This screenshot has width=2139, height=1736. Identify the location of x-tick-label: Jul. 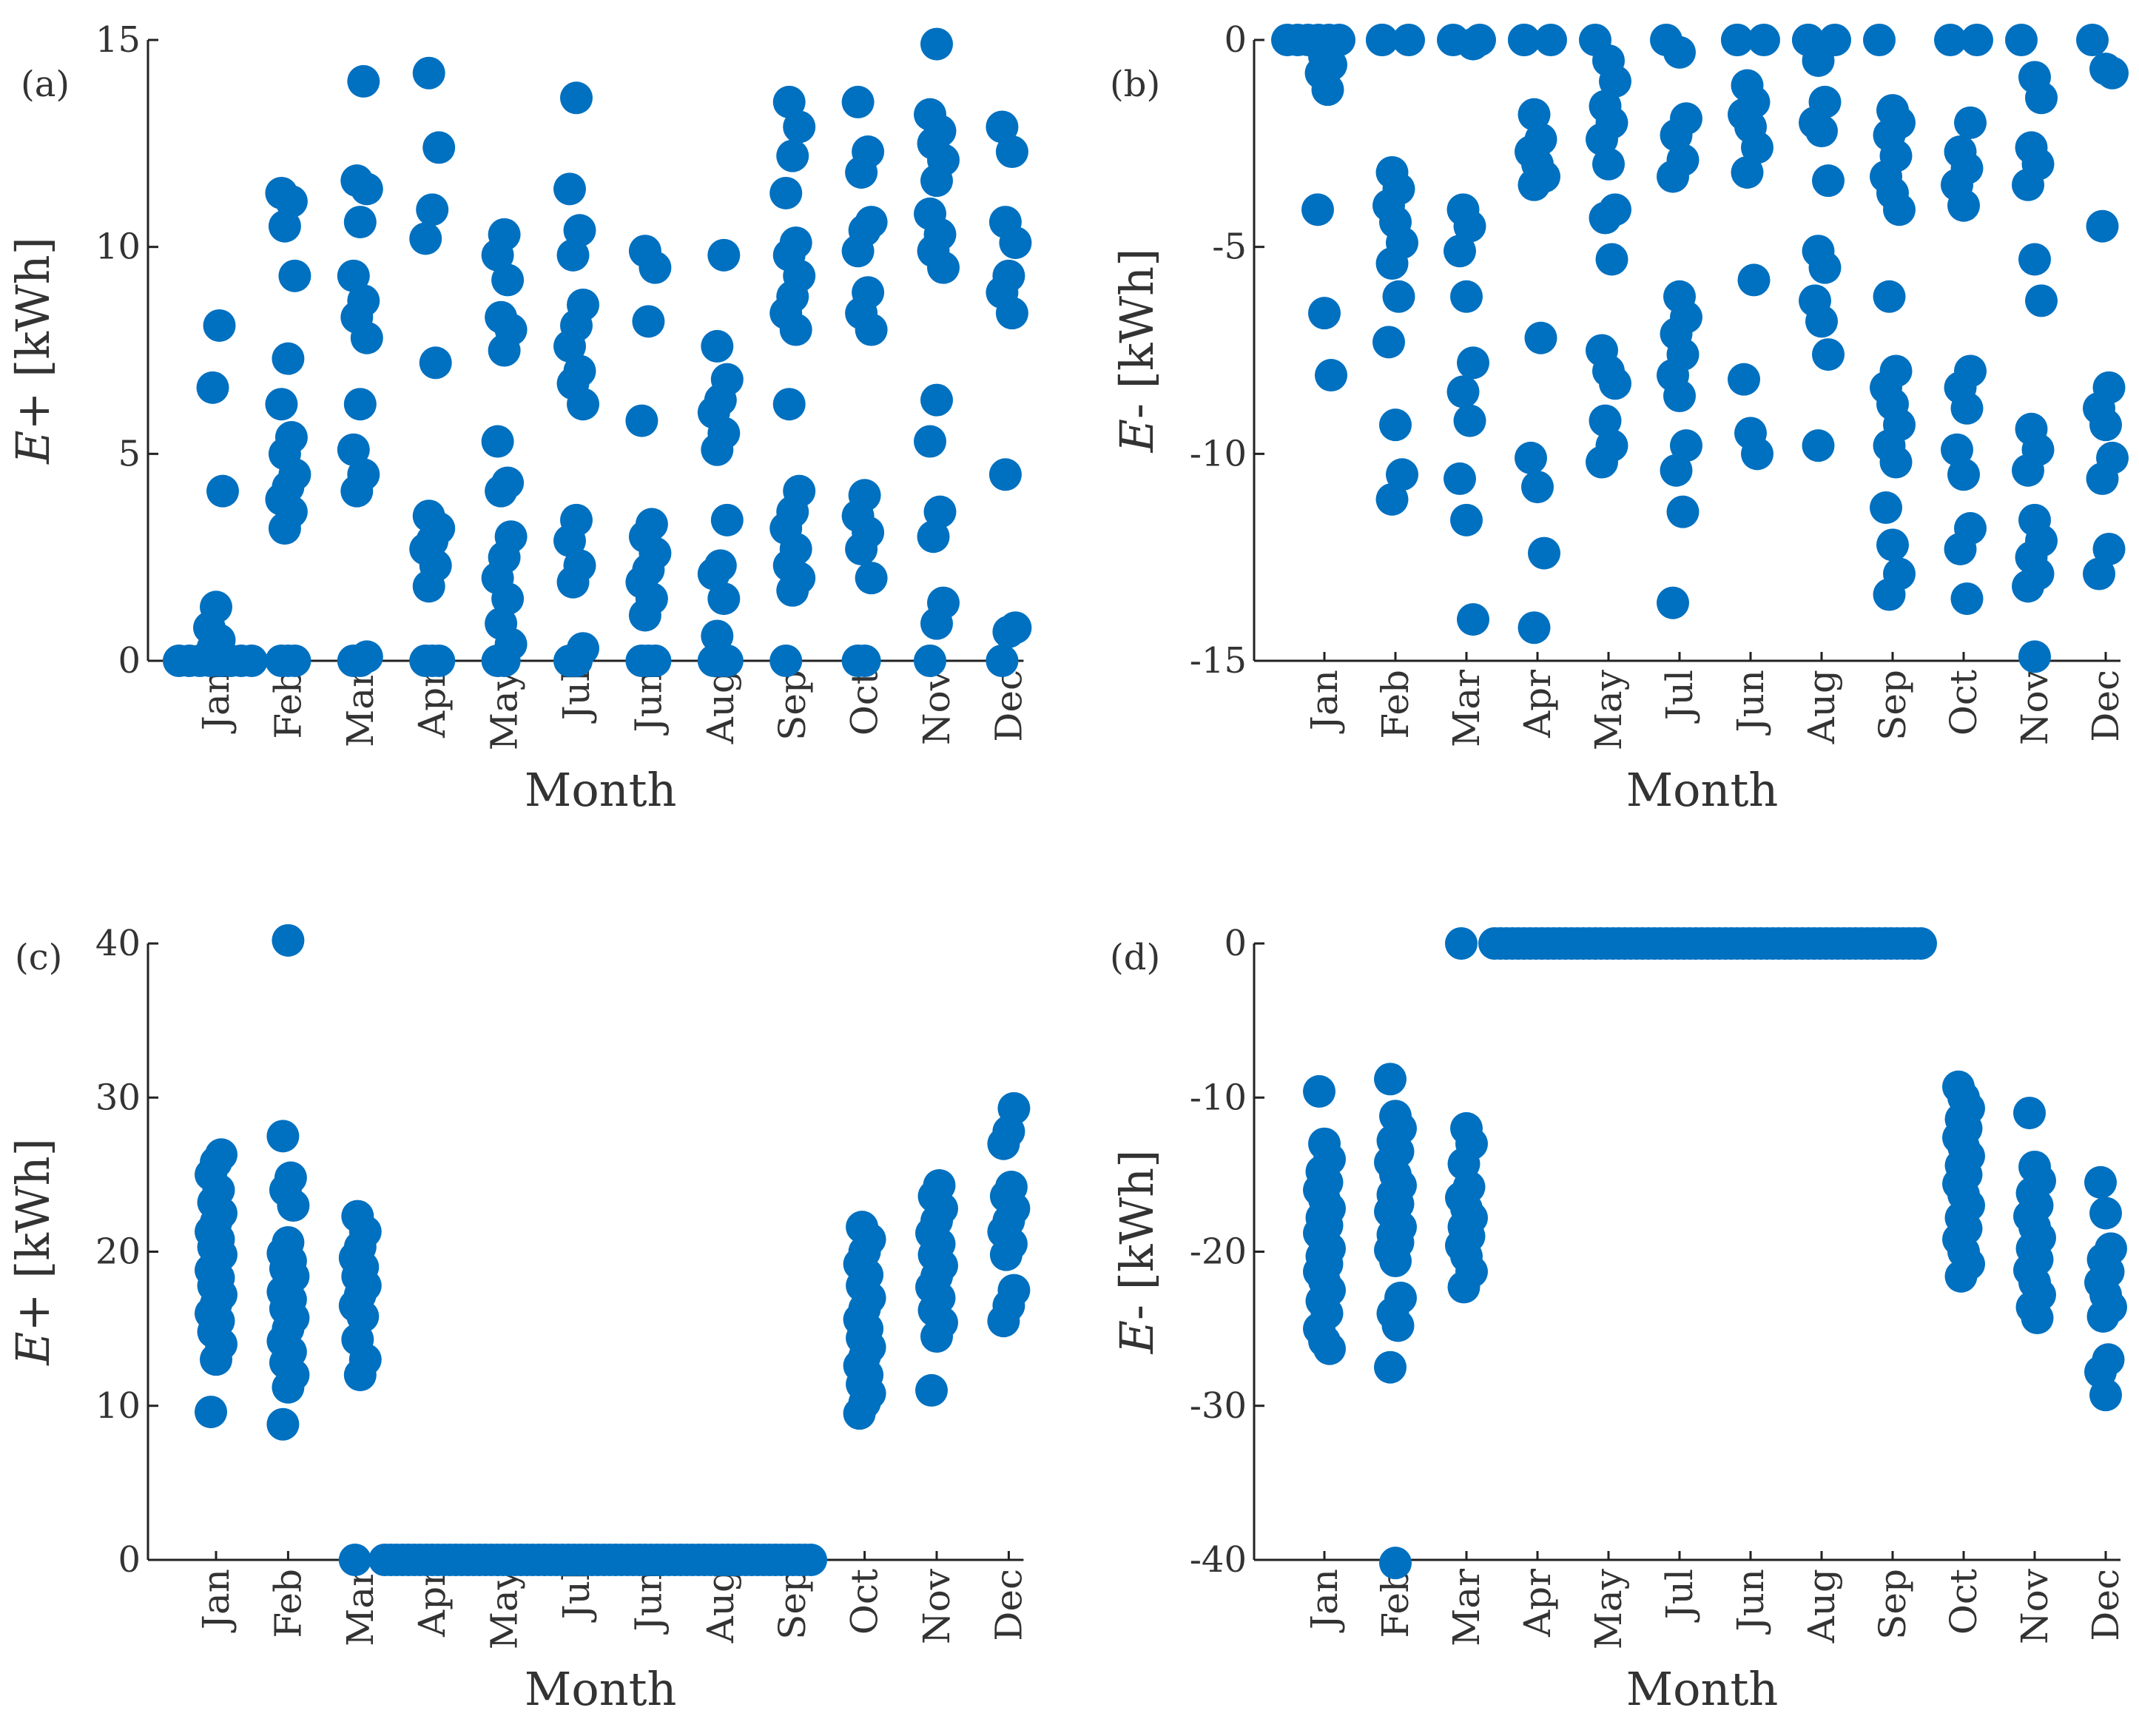
(1679, 1596).